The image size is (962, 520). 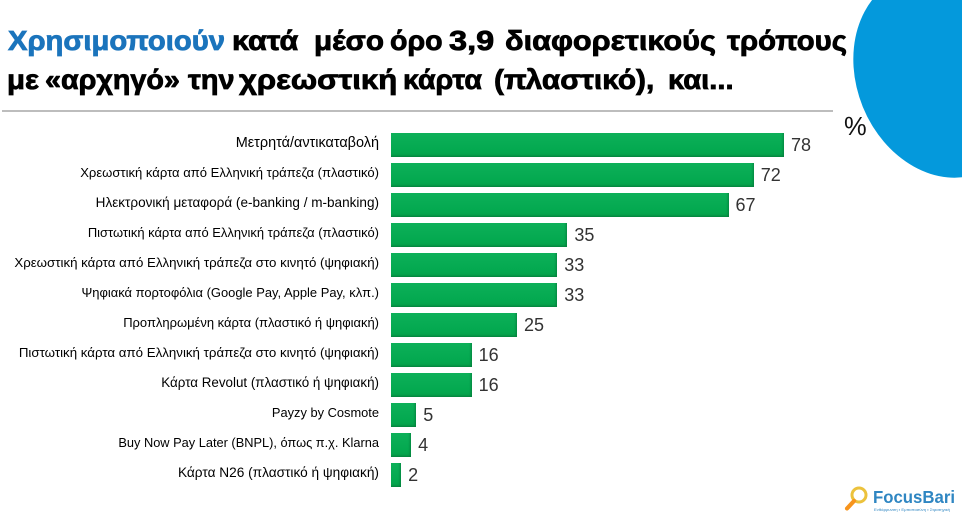 I want to click on svg-text: FocusBari, so click(x=914, y=497).